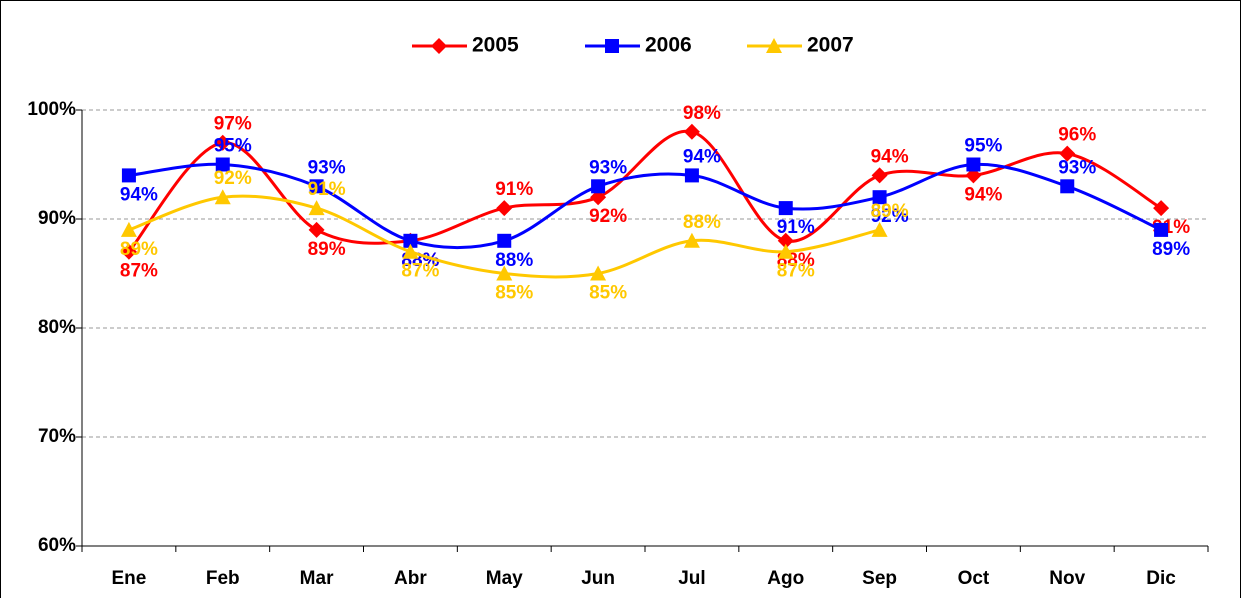 This screenshot has width=1241, height=598. I want to click on legend-label: 2005, so click(495, 45).